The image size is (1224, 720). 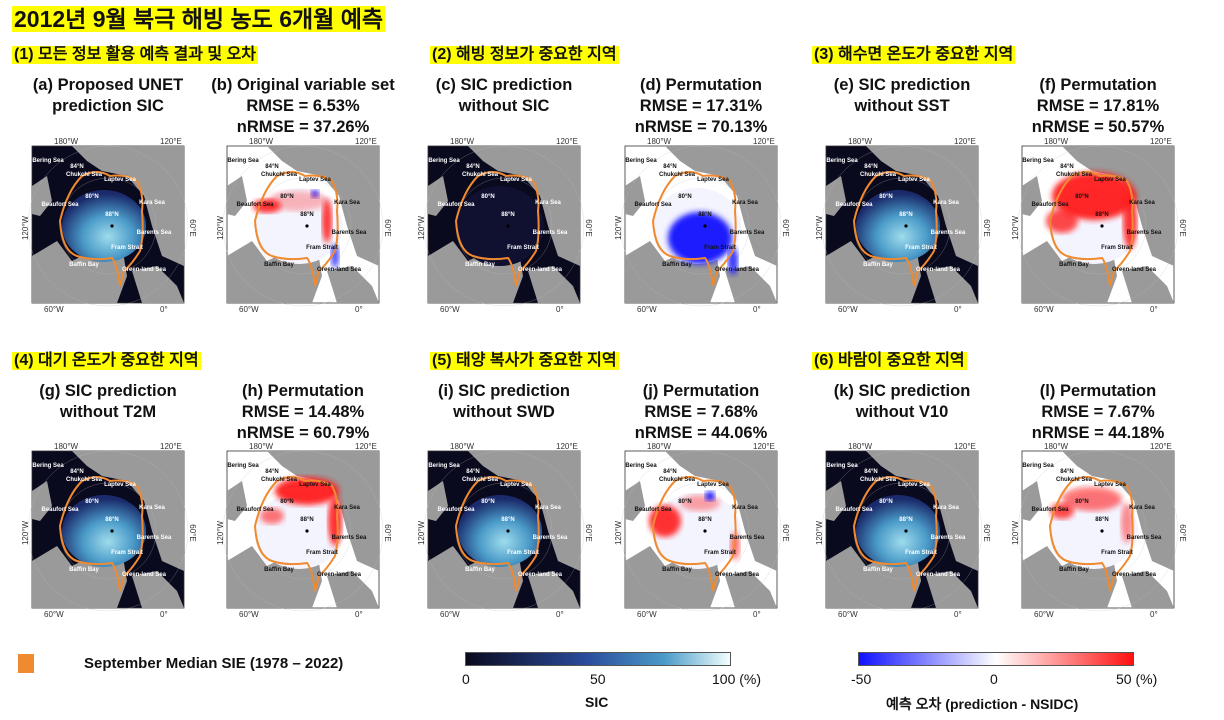 What do you see at coordinates (524, 361) in the screenshot?
I see `section-heading: (5) 태양 복사가 중요한 지역` at bounding box center [524, 361].